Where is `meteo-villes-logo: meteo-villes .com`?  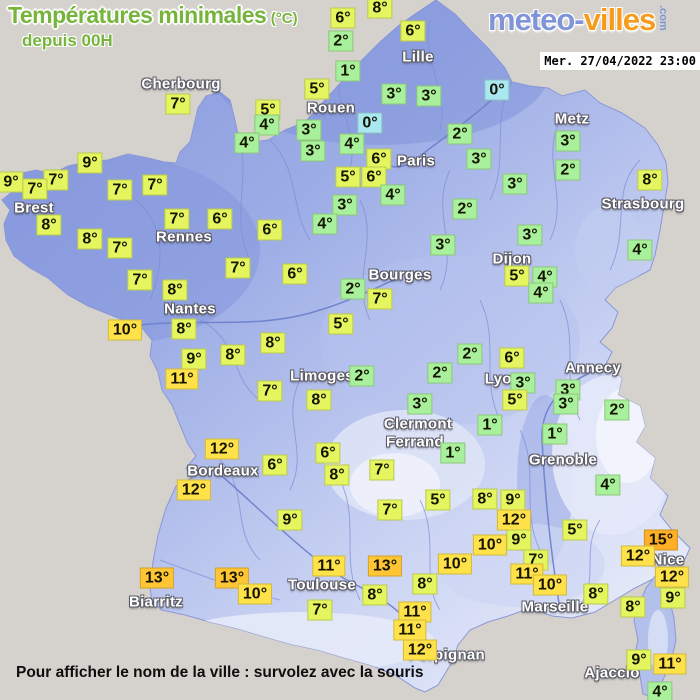
meteo-villes-logo: meteo-villes .com is located at coordinates (578, 20).